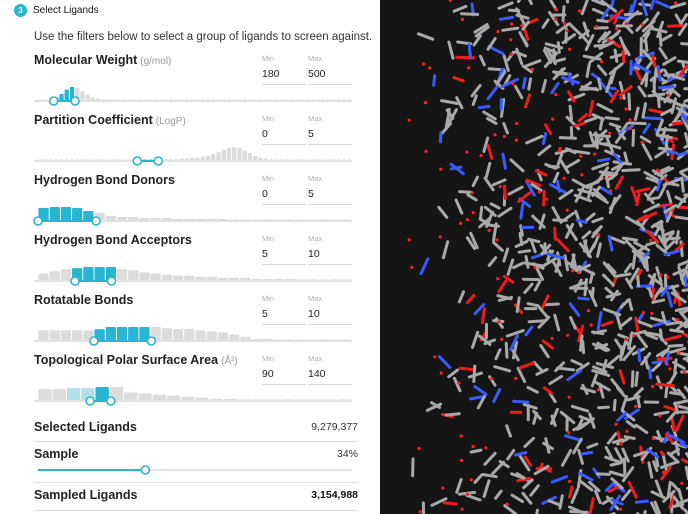 The height and width of the screenshot is (514, 688). Describe the element at coordinates (196, 495) in the screenshot. I see `sampled-ligands-row: Sampled Ligands 3,154,988` at that location.